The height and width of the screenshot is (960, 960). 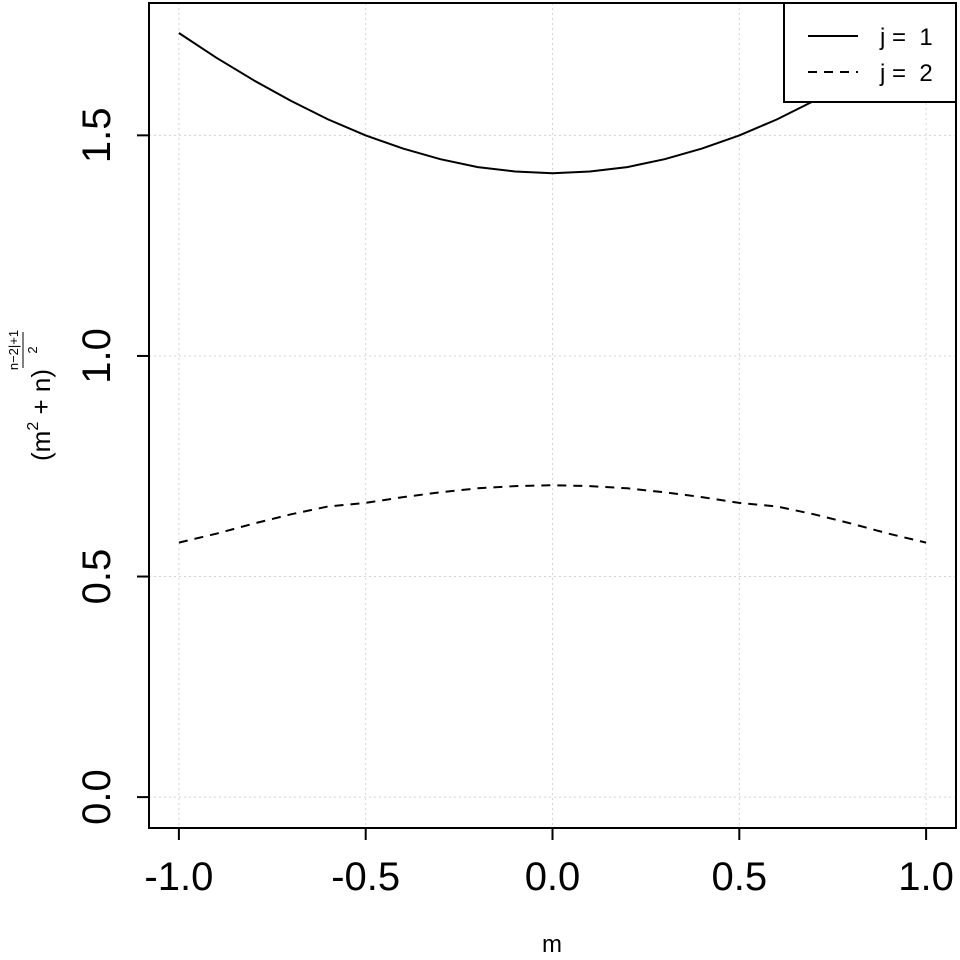 What do you see at coordinates (552, 514) in the screenshot?
I see `series-line-j2` at bounding box center [552, 514].